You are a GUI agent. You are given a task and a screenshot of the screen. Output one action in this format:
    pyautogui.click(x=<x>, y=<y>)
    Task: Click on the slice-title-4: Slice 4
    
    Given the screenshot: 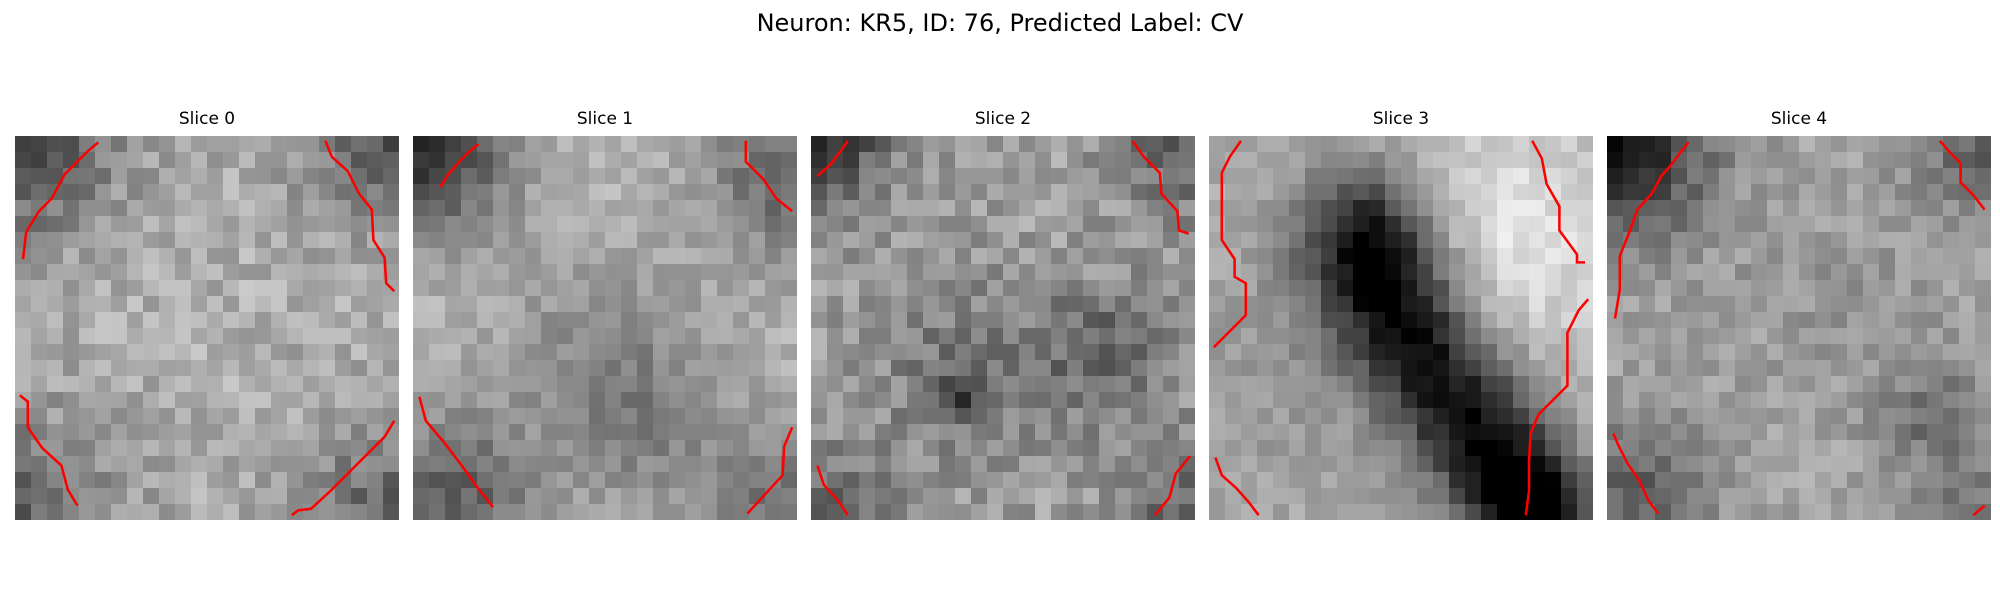 What is the action you would take?
    pyautogui.click(x=1799, y=119)
    